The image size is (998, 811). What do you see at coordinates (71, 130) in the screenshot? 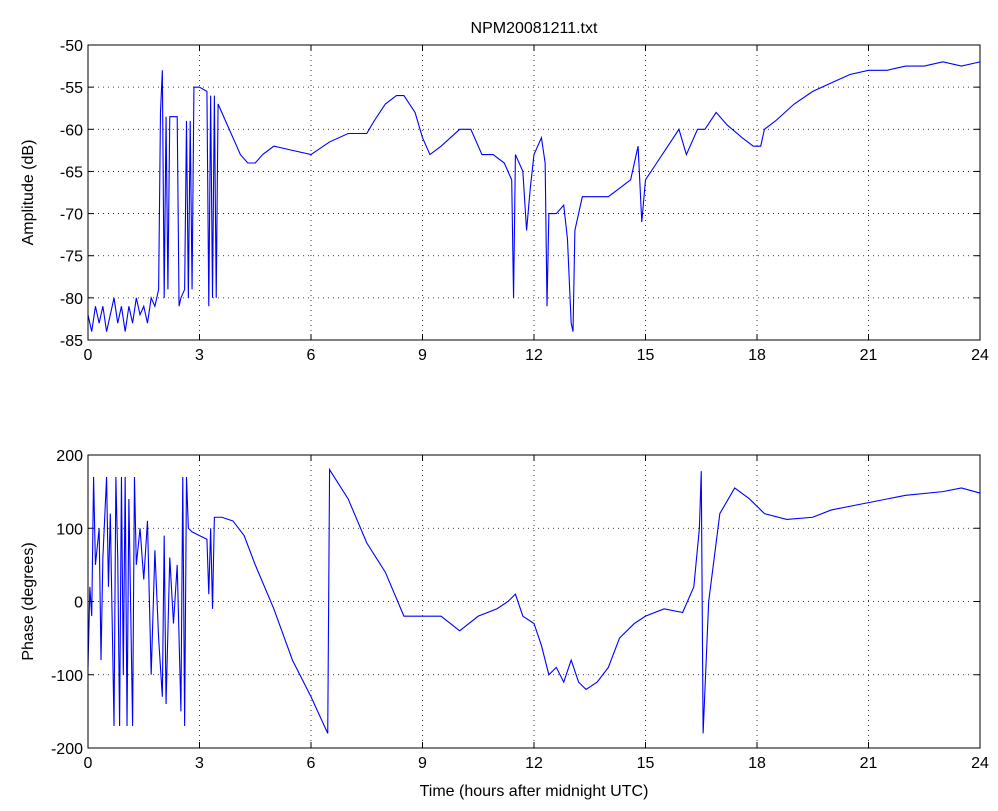
I see `y-tick-label: -60` at bounding box center [71, 130].